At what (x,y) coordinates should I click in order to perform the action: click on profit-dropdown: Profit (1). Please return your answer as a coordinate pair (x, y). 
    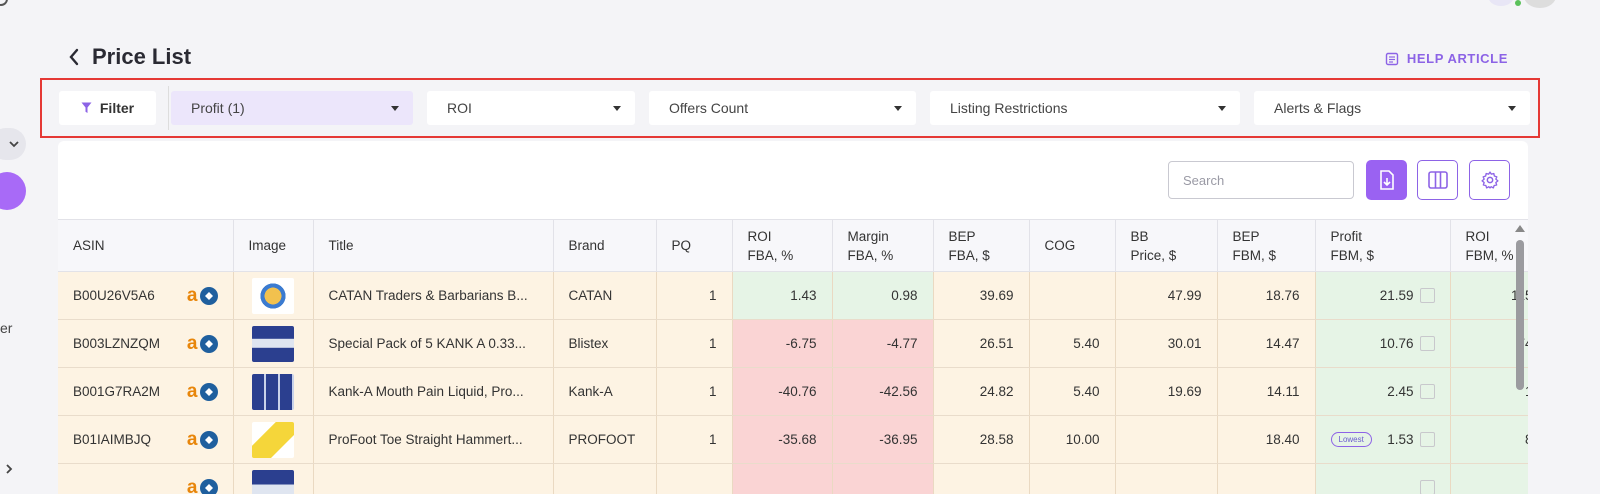
    Looking at the image, I should click on (292, 108).